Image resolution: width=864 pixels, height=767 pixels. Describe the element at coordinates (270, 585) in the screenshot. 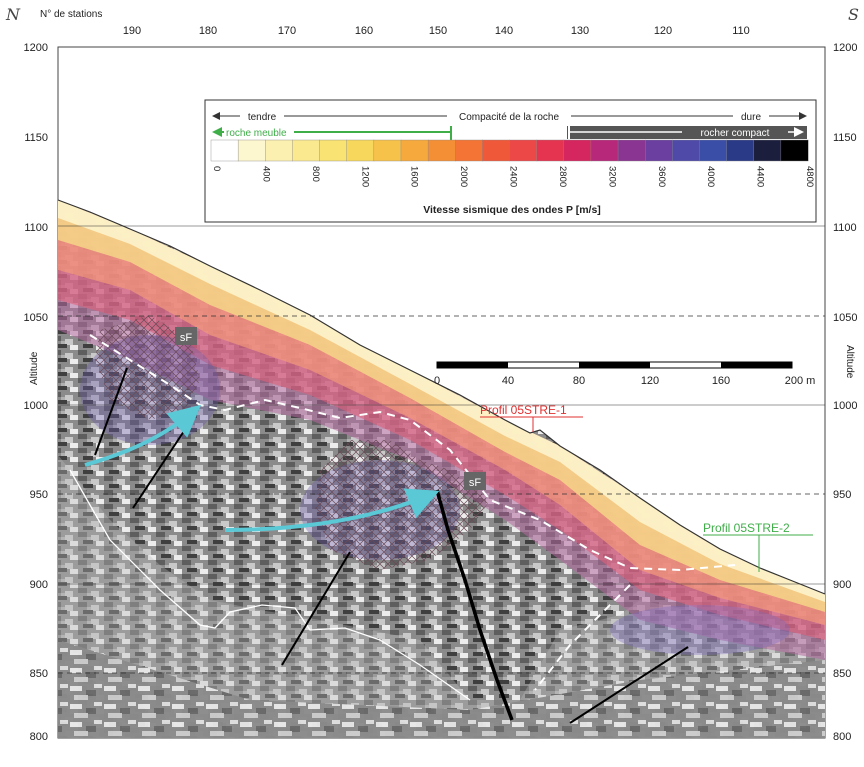

I see `slide-mass-outline` at that location.